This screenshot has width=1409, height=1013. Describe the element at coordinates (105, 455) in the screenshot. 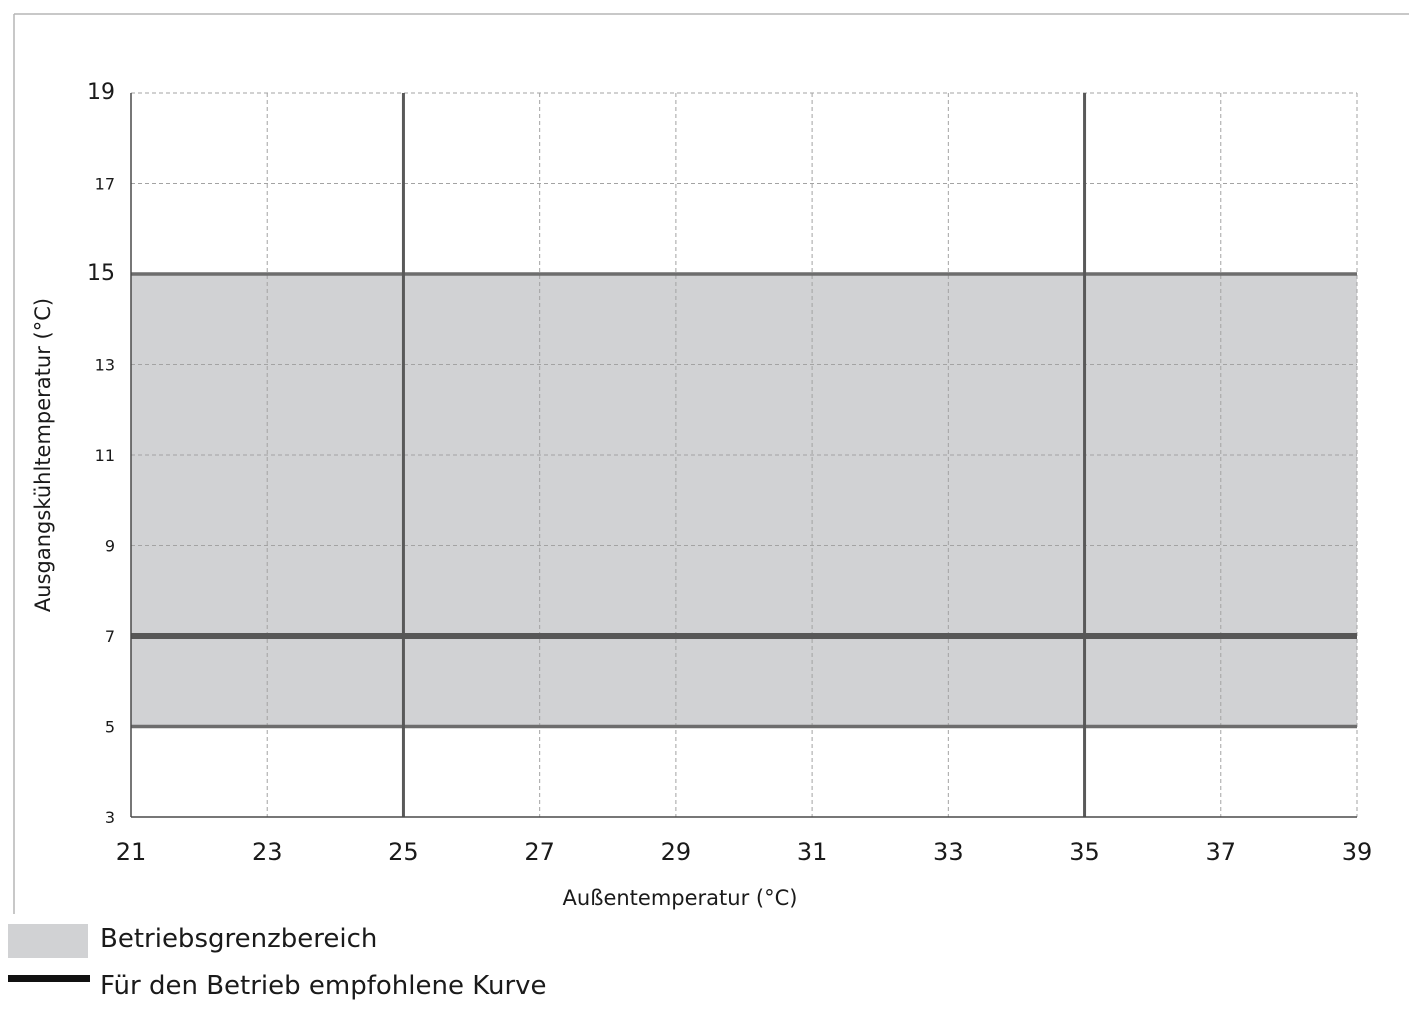

I see `y-tick-label: 11` at that location.